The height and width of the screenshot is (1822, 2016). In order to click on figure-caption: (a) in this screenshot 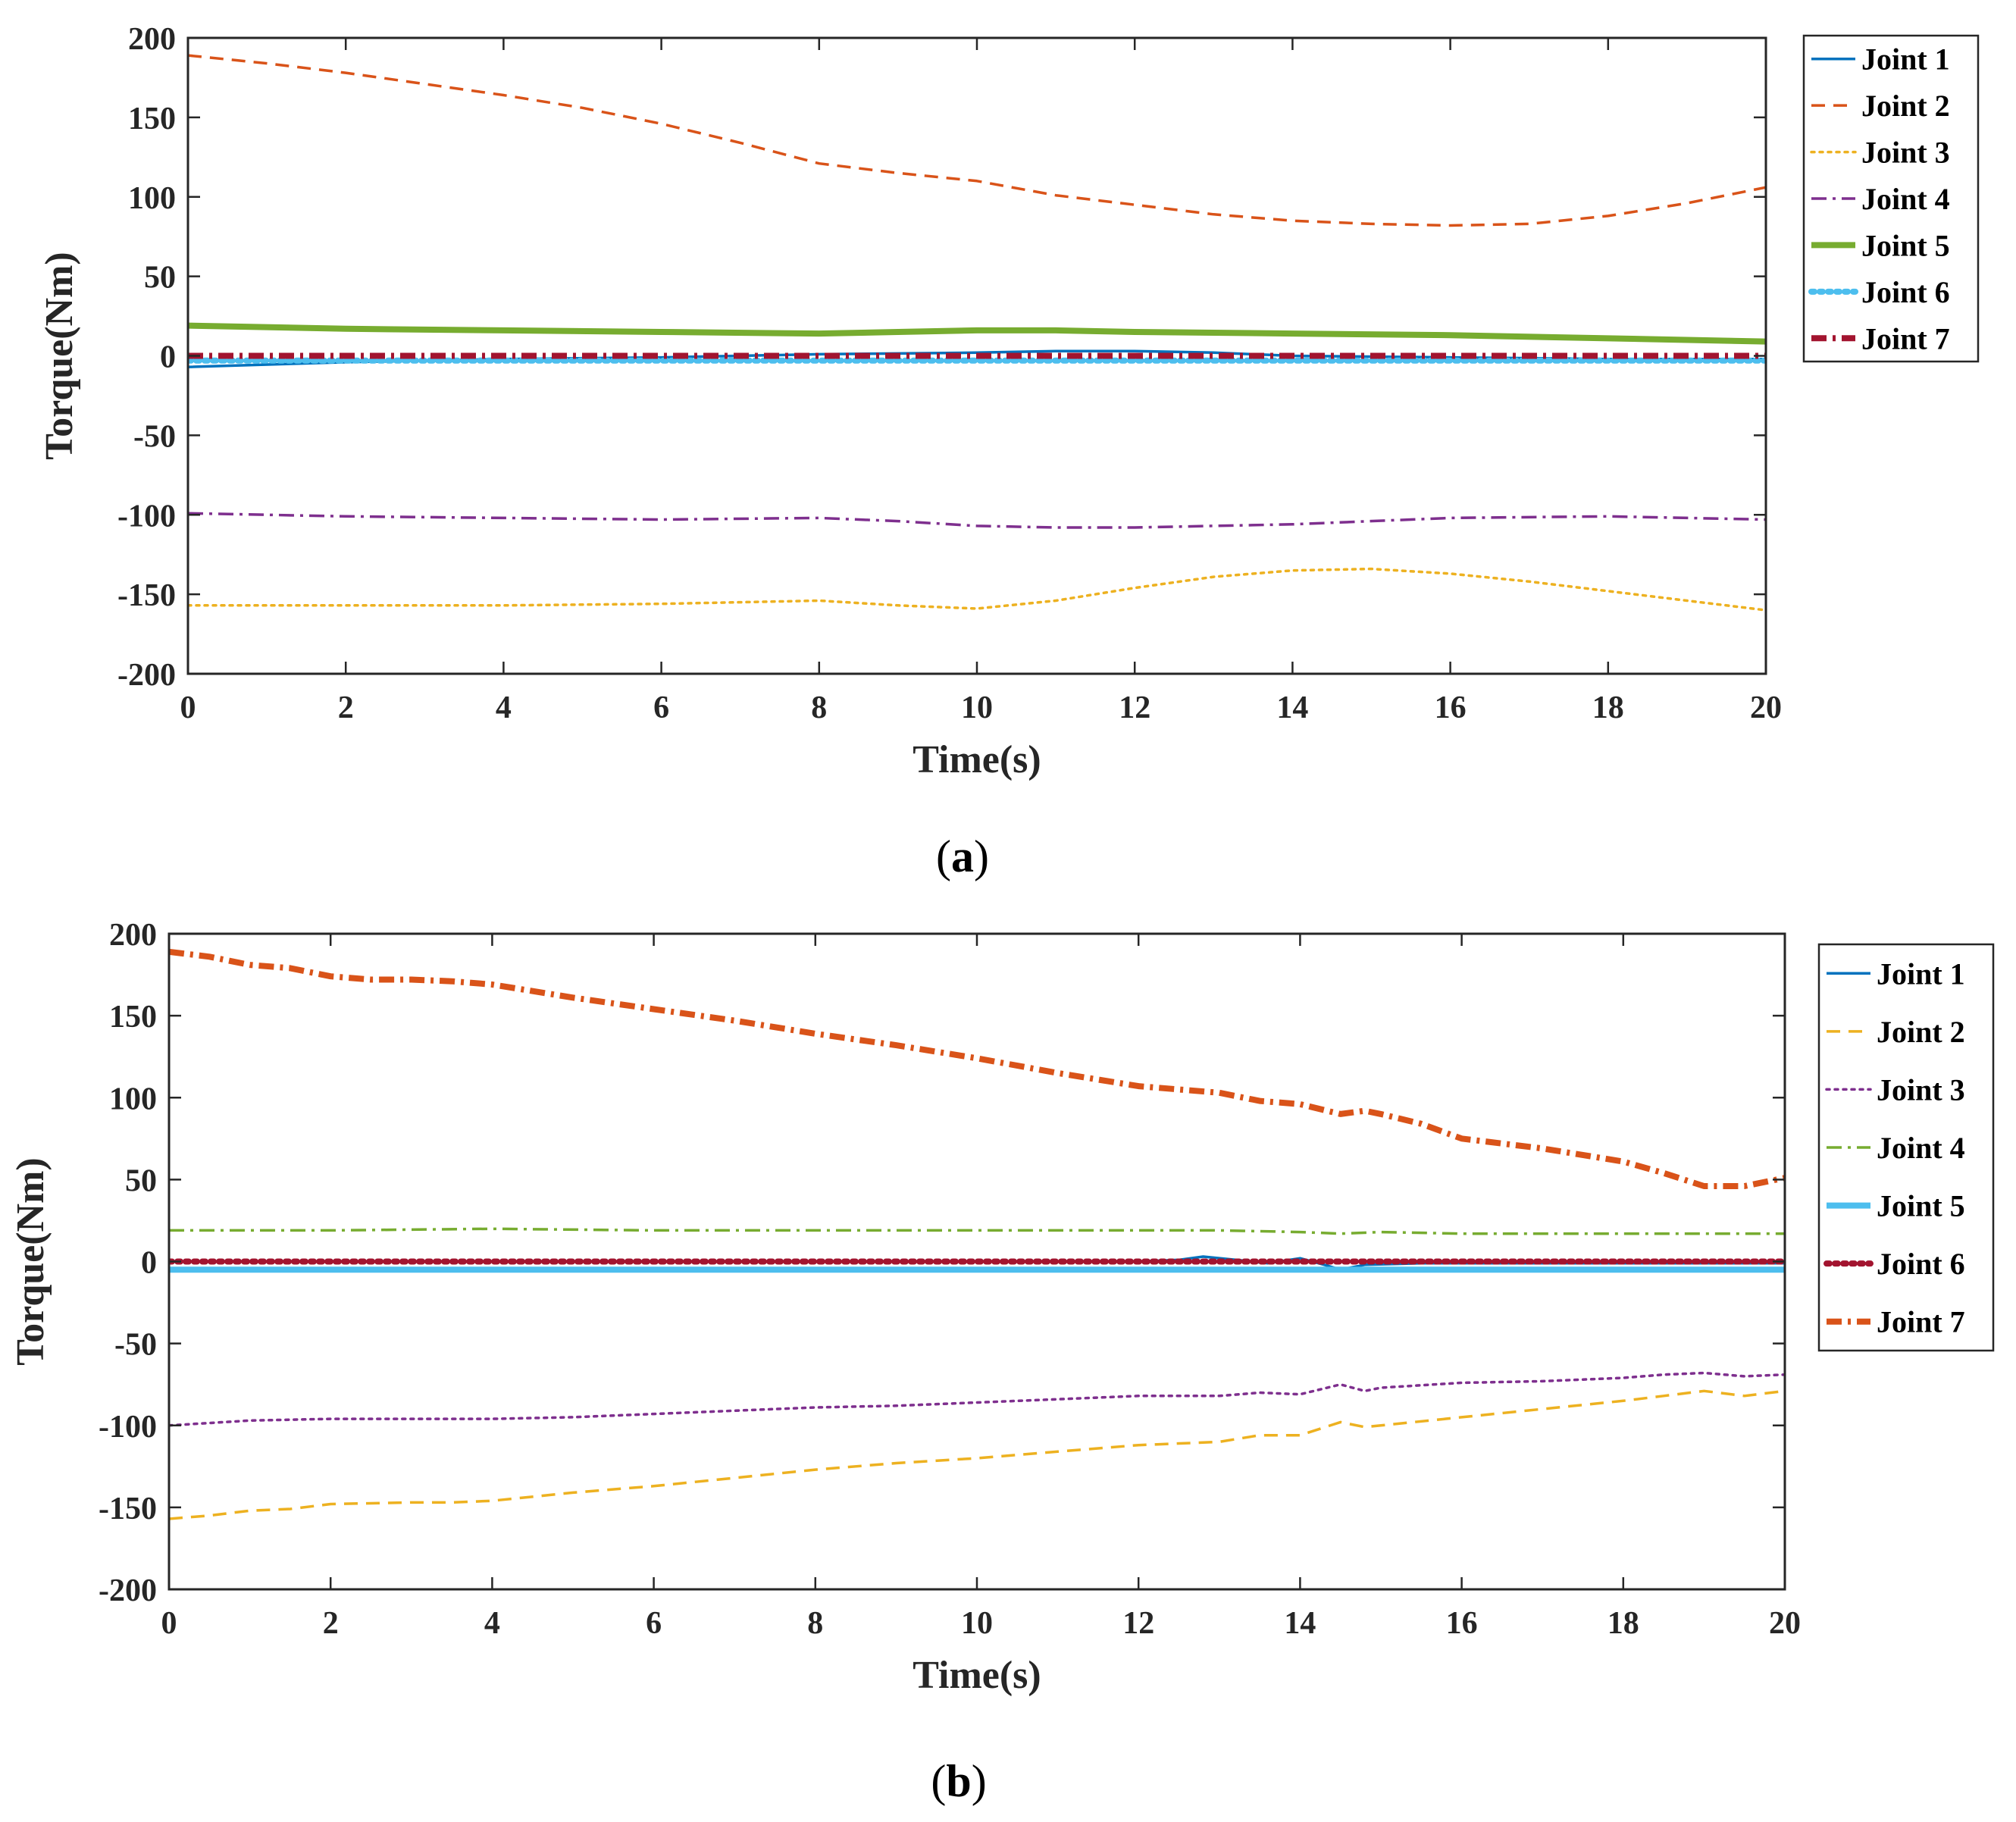, I will do `click(963, 856)`.